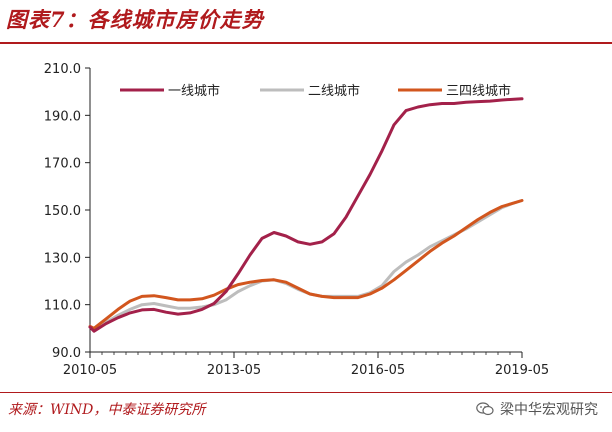  What do you see at coordinates (62, 116) in the screenshot?
I see `y-tick-label: 190.0` at bounding box center [62, 116].